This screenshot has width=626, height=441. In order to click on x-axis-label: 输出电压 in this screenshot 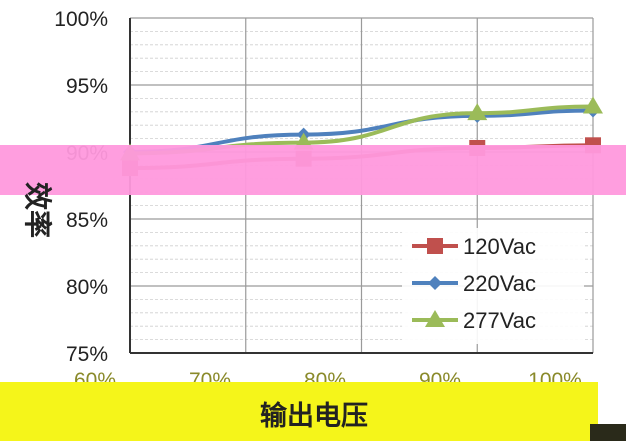, I will do `click(314, 415)`.